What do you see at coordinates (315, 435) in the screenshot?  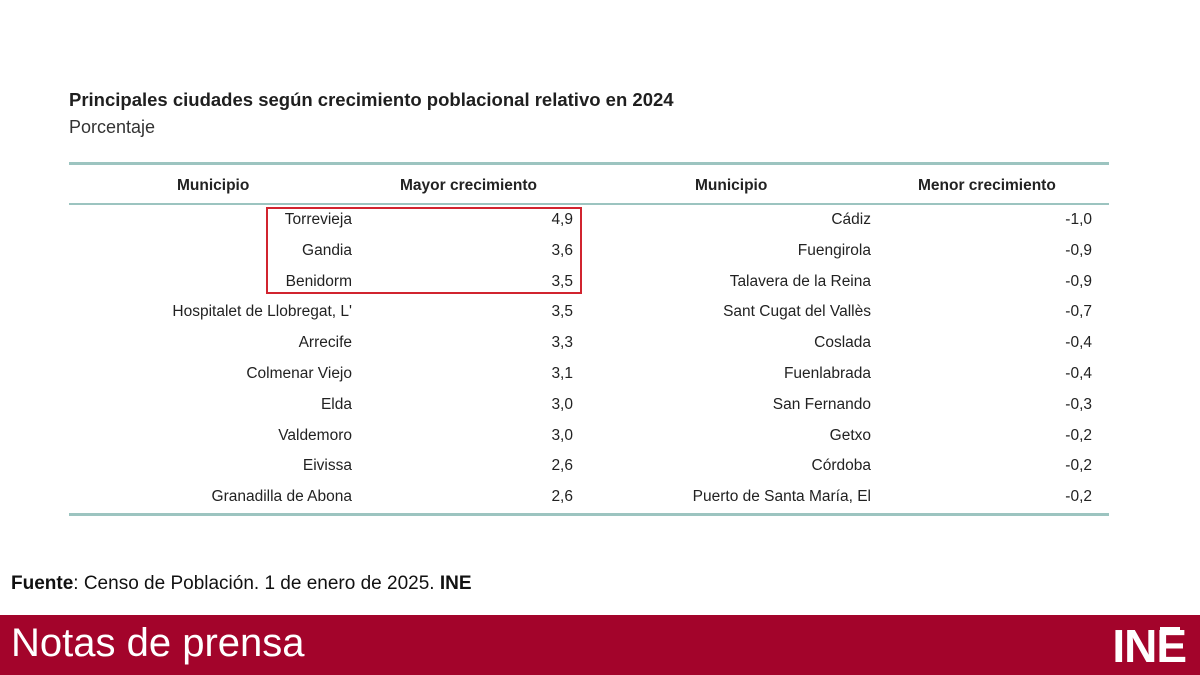 I see `municipio-mayor-cell: Valdemoro` at bounding box center [315, 435].